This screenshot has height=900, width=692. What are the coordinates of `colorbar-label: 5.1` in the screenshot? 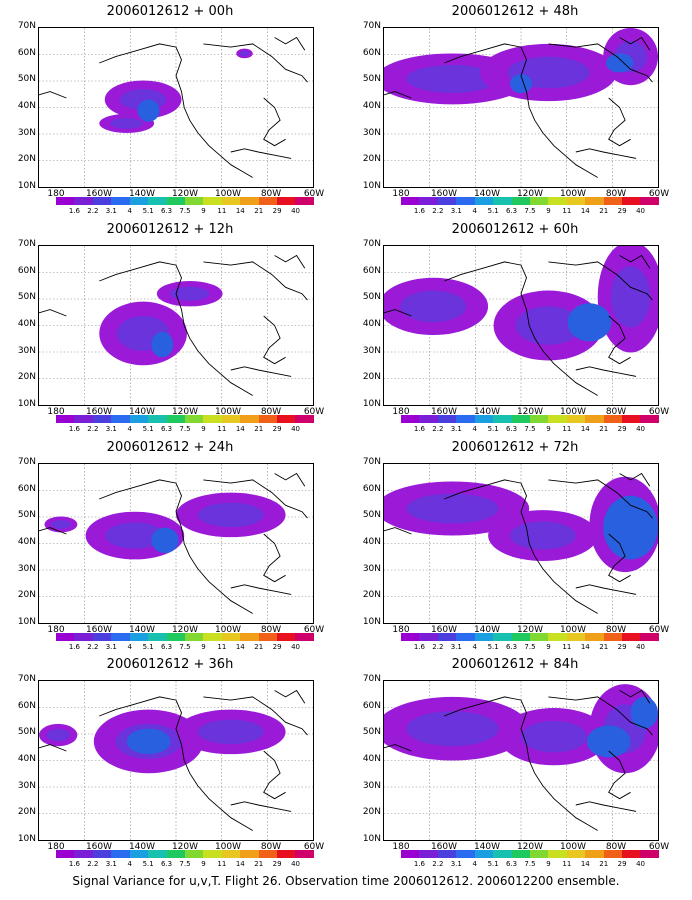 It's located at (493, 647).